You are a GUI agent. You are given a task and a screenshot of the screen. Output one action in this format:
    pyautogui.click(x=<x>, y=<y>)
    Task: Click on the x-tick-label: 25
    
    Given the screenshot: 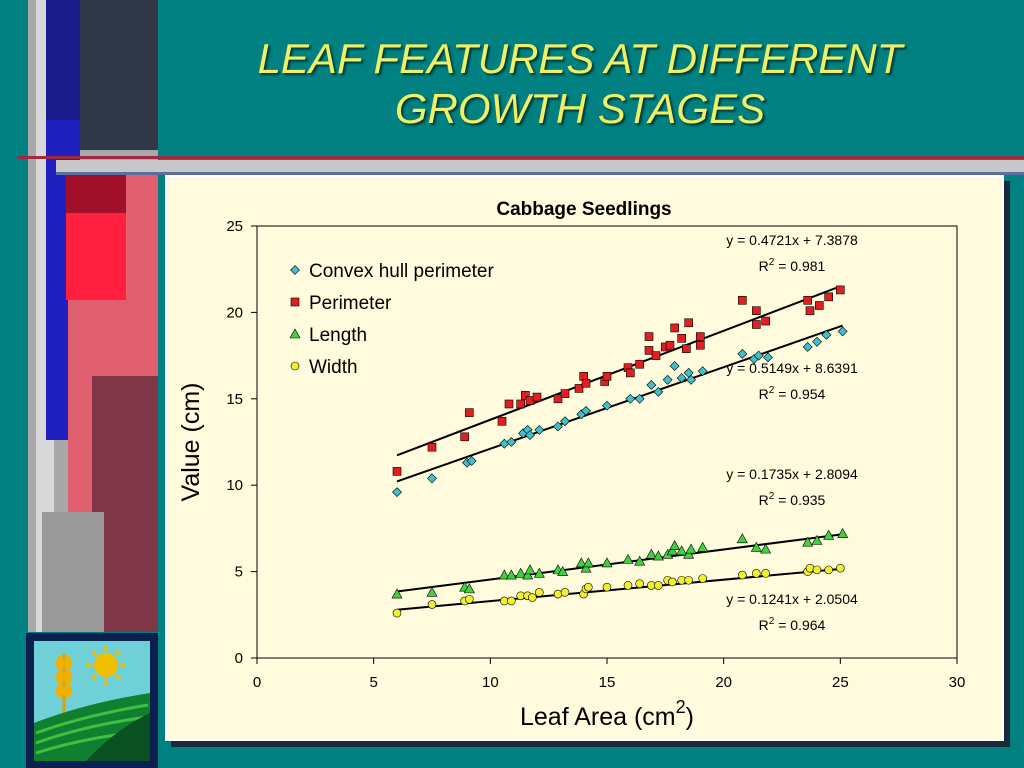 What is the action you would take?
    pyautogui.click(x=840, y=682)
    